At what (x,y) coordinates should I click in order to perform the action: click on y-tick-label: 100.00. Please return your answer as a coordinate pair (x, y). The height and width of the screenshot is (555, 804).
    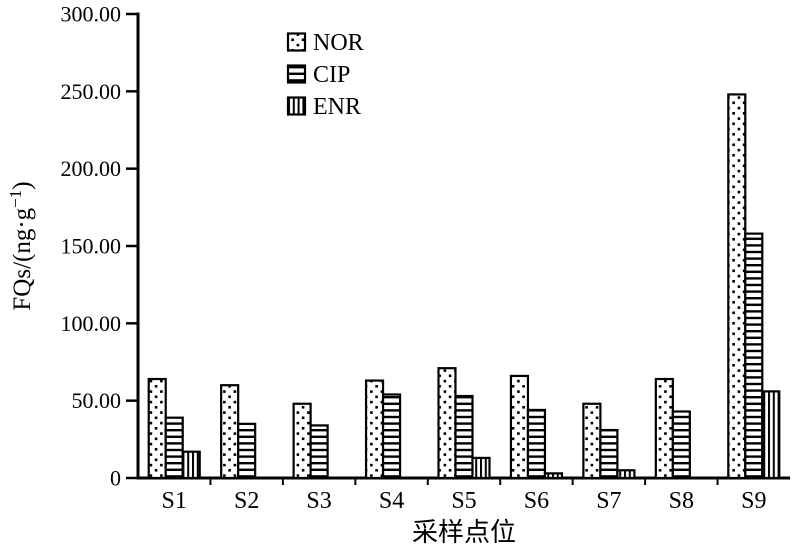
    Looking at the image, I should click on (91, 323).